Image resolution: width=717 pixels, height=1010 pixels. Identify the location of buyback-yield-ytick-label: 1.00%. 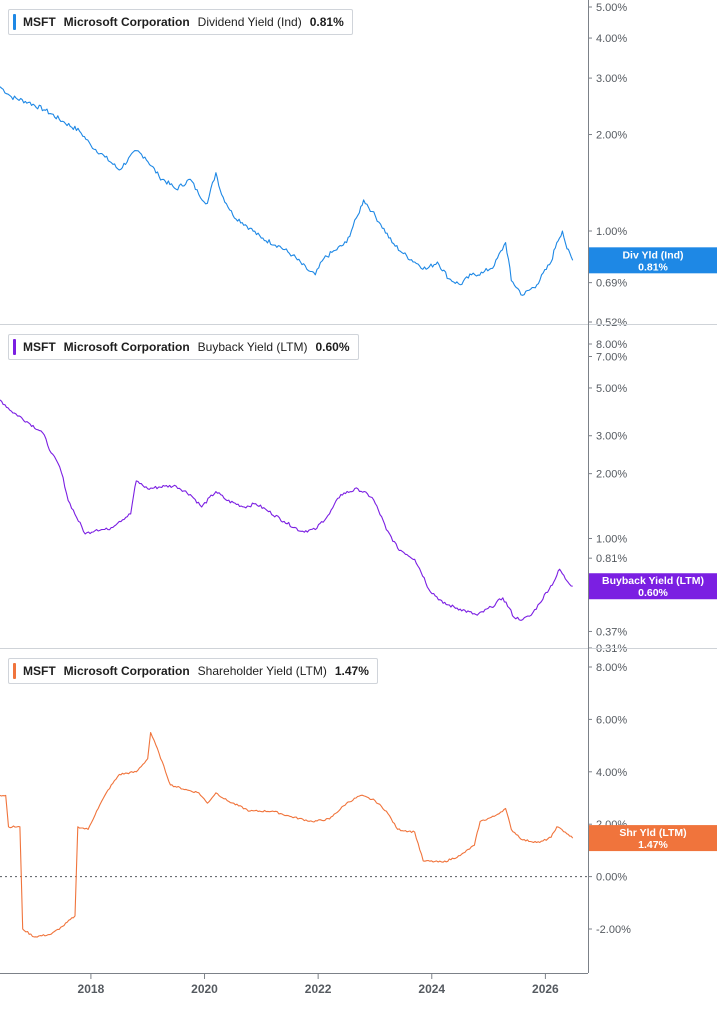
(611, 539).